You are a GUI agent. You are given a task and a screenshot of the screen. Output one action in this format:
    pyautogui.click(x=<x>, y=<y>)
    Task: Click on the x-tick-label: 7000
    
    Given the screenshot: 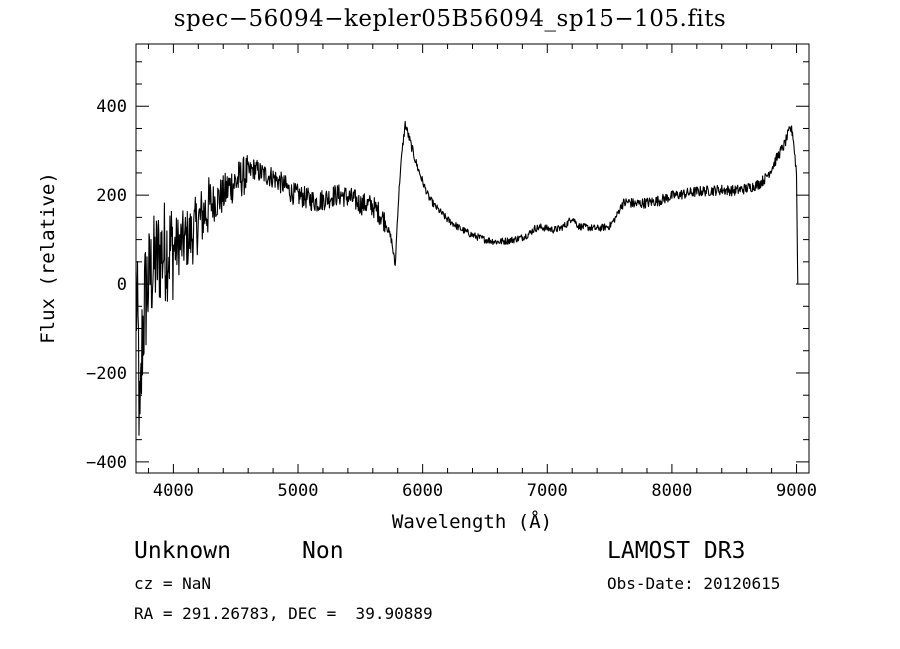 What is the action you would take?
    pyautogui.click(x=547, y=491)
    